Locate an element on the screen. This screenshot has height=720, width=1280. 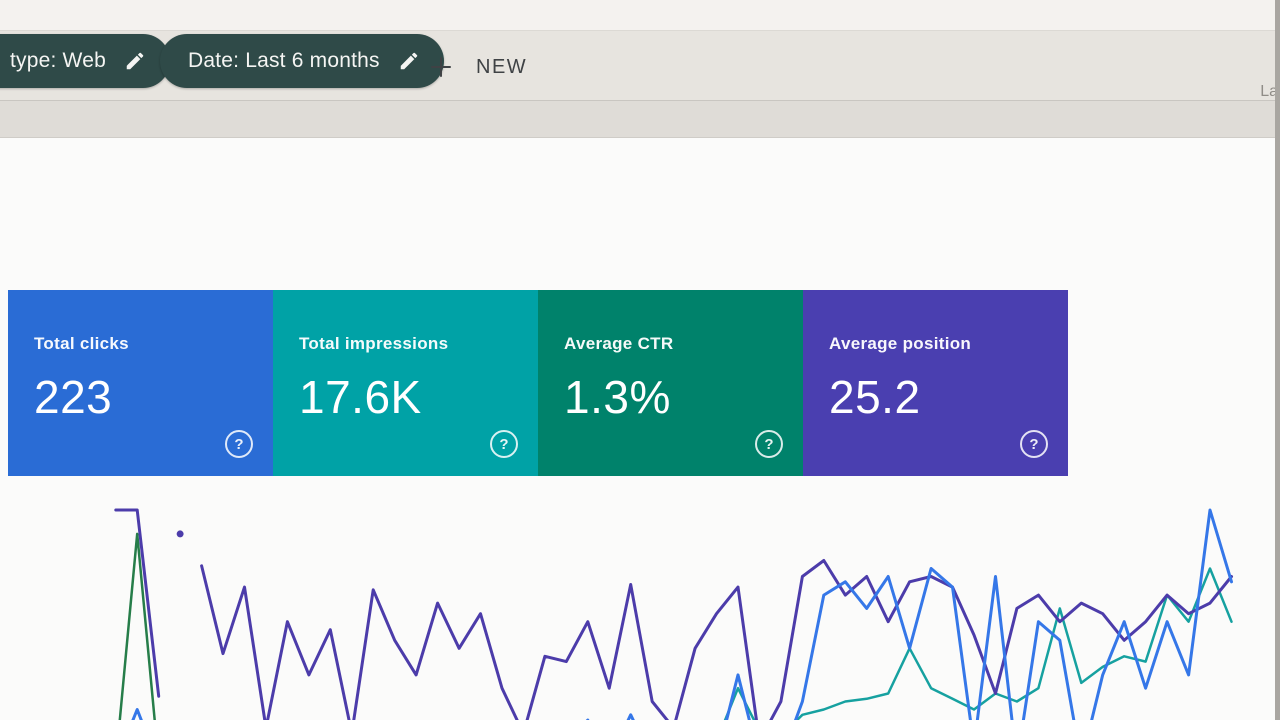
browser-top-strip is located at coordinates (640, 15).